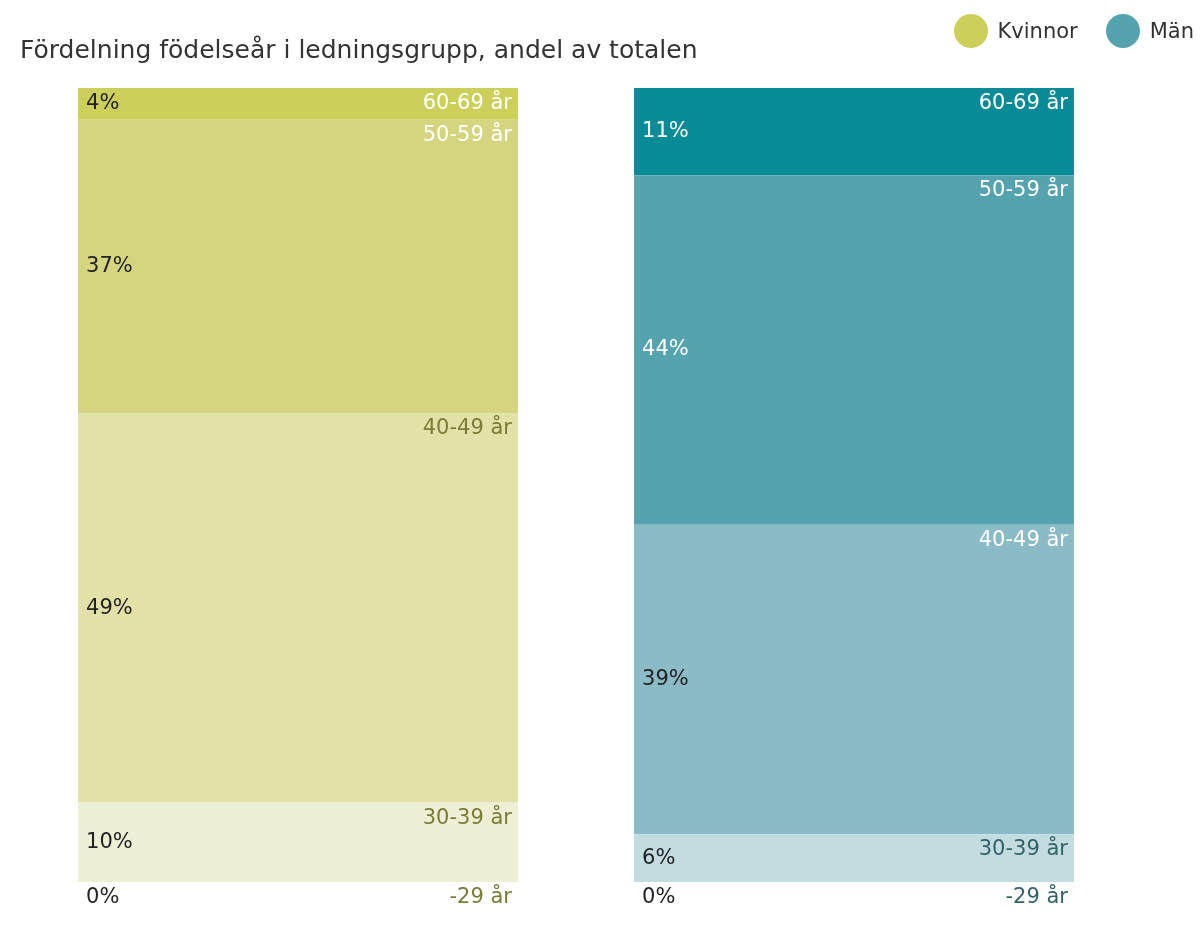 The height and width of the screenshot is (926, 1202). What do you see at coordinates (467, 427) in the screenshot?
I see `text: 40-49 år` at bounding box center [467, 427].